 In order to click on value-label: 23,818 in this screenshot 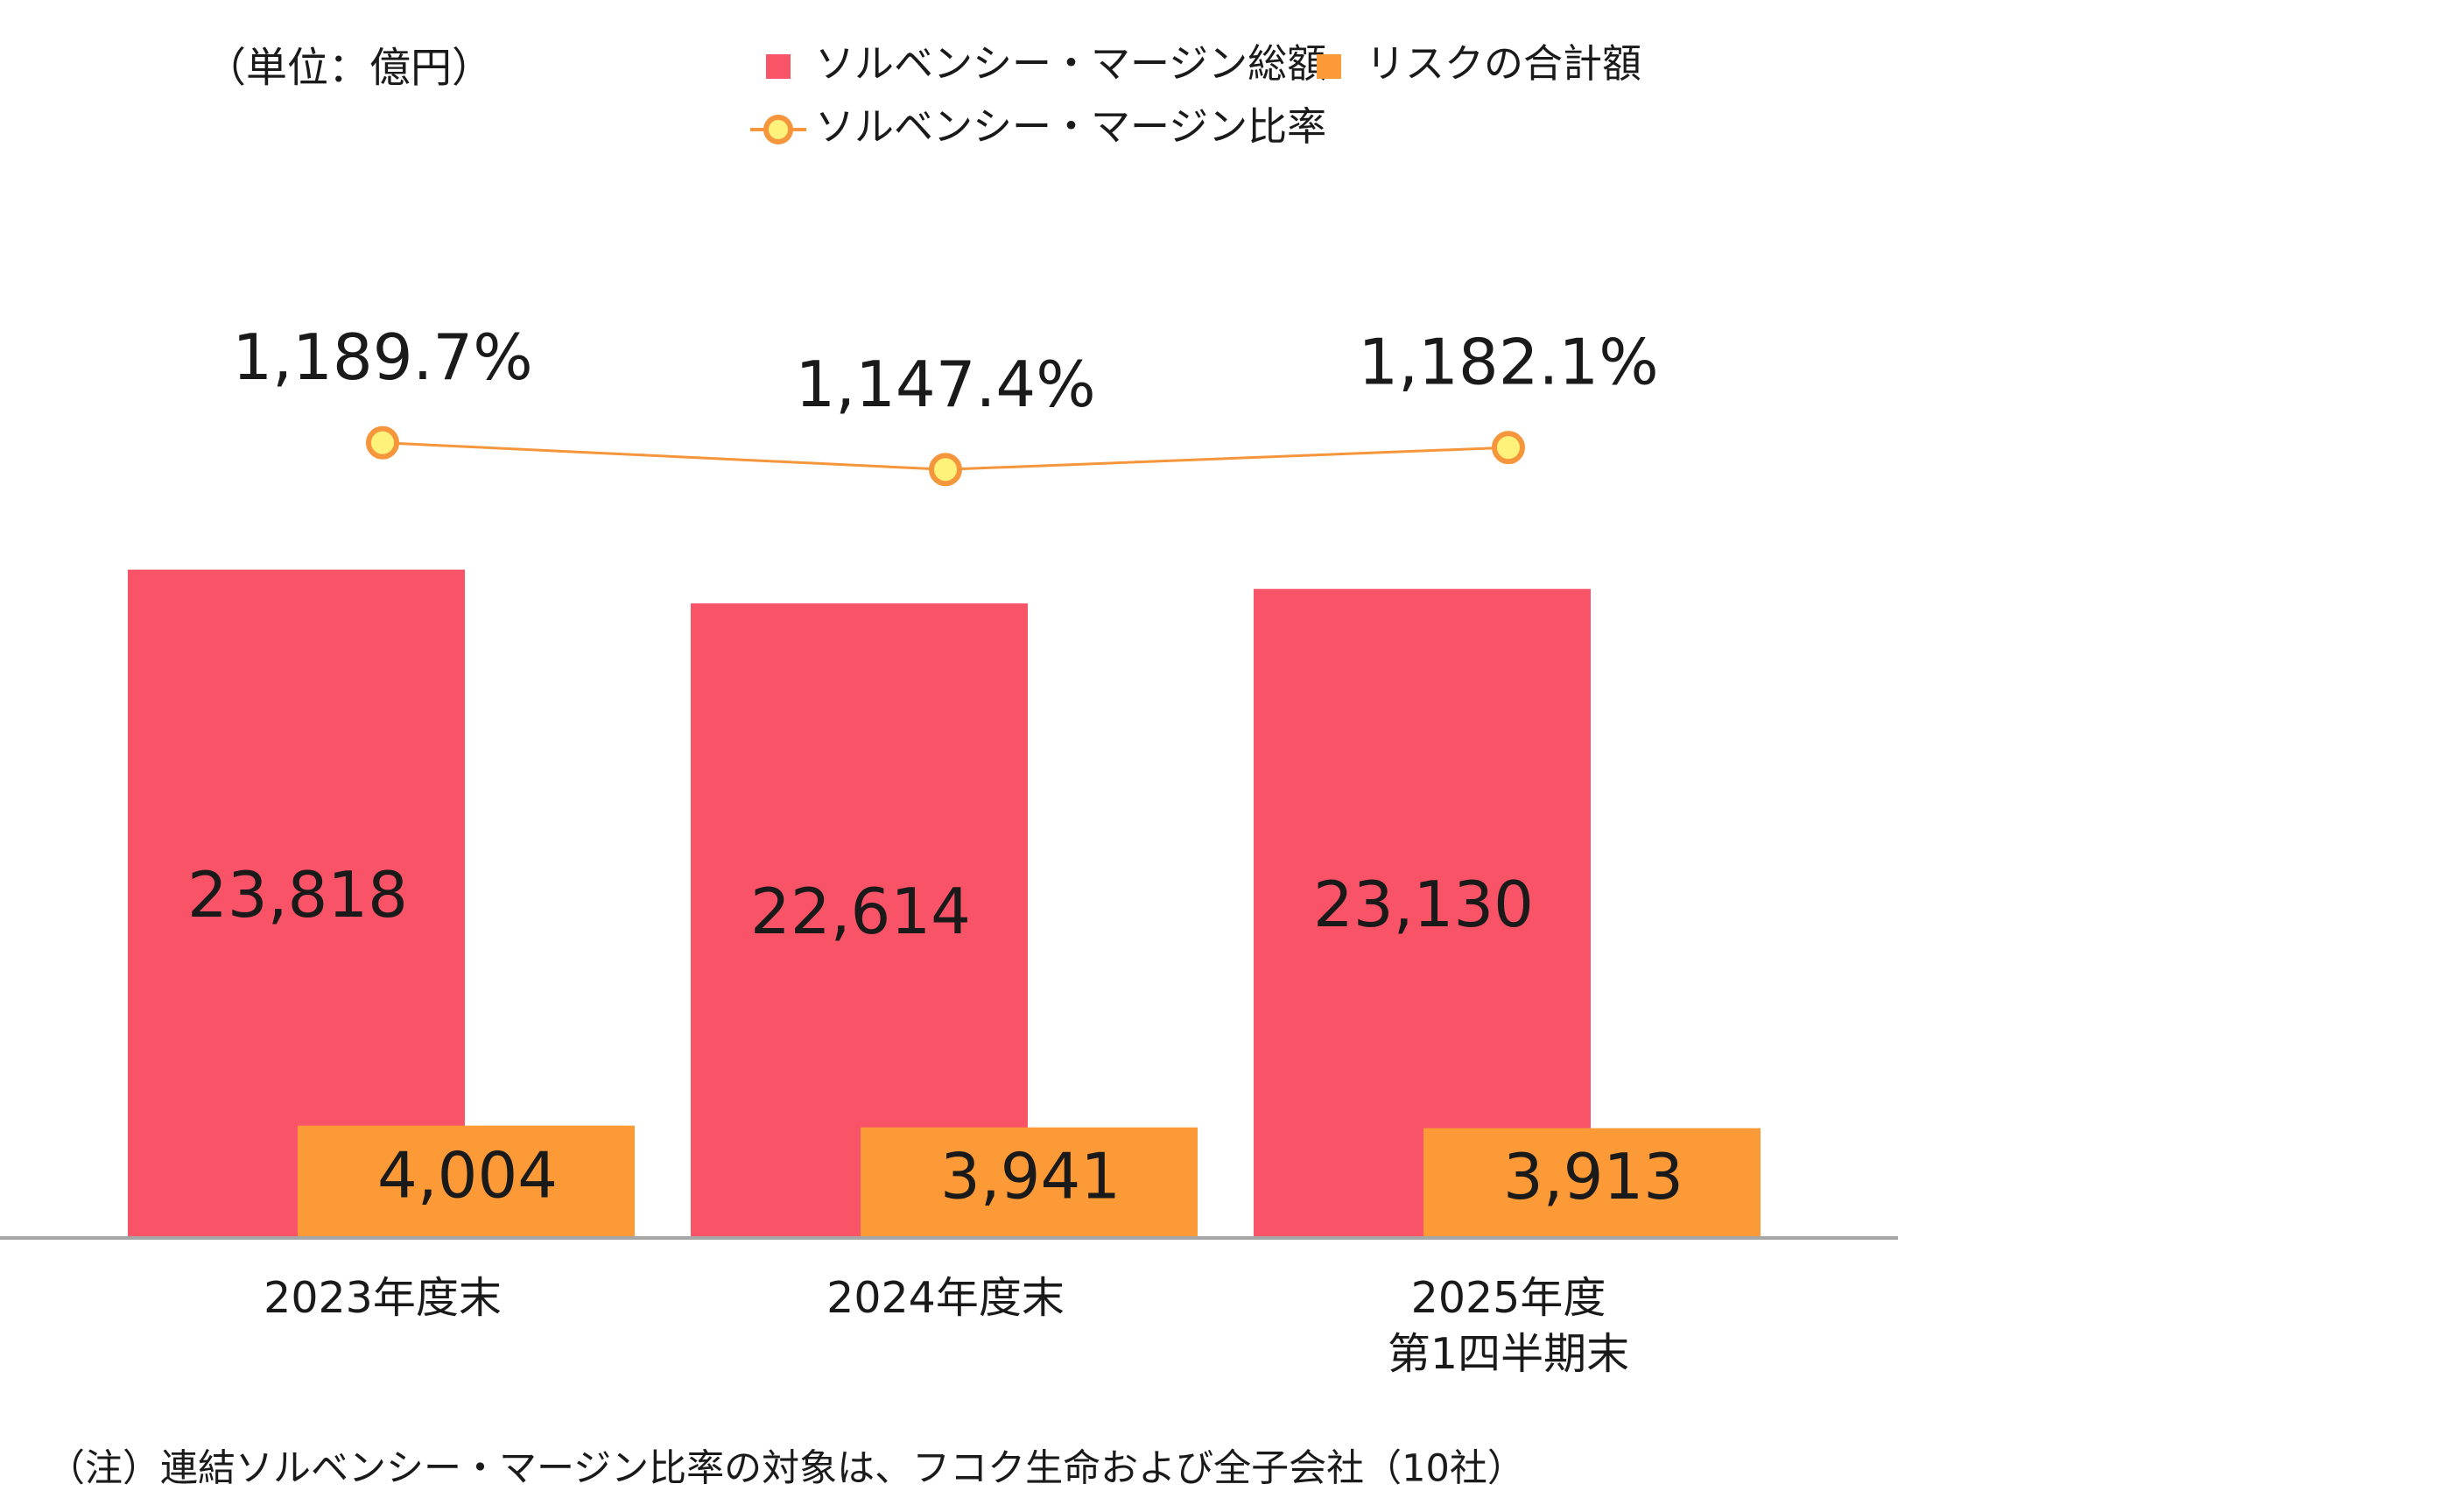, I will do `click(297, 895)`.